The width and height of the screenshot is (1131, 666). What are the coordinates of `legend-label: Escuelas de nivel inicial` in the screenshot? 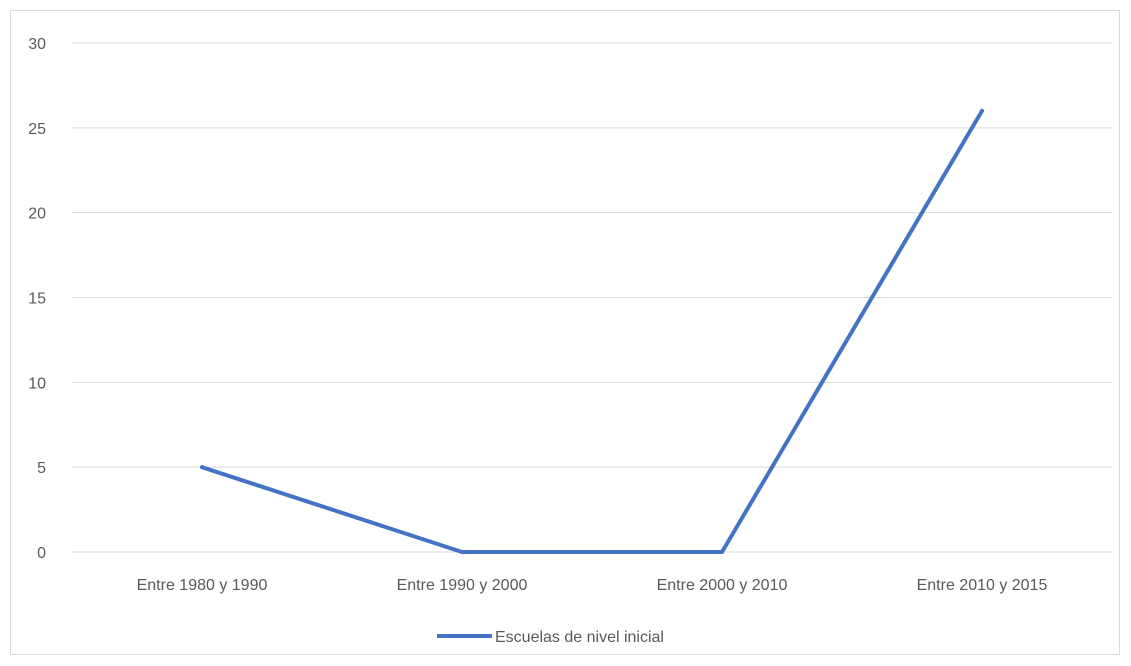 It's located at (579, 637).